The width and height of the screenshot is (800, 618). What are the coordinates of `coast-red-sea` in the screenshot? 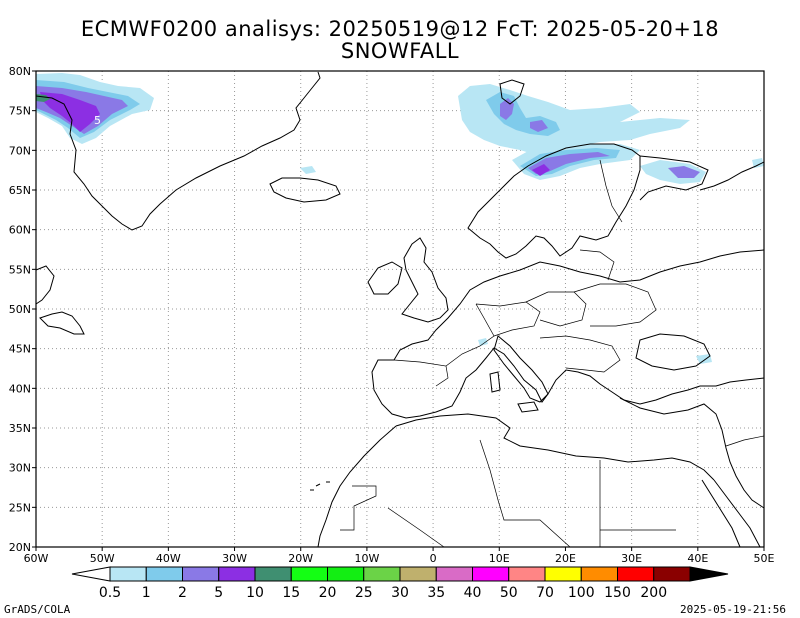 It's located at (721, 513).